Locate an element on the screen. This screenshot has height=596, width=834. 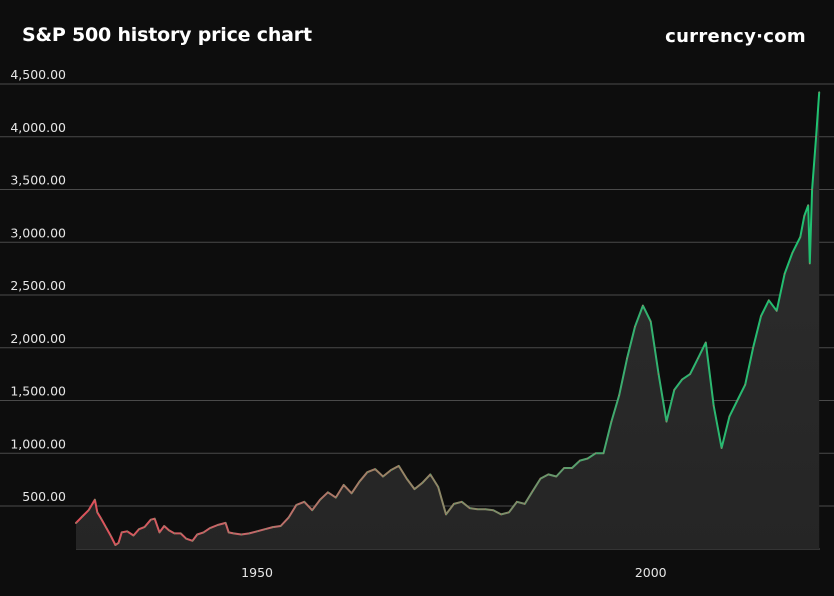
y-tick-label: 2,000.00 is located at coordinates (38, 338).